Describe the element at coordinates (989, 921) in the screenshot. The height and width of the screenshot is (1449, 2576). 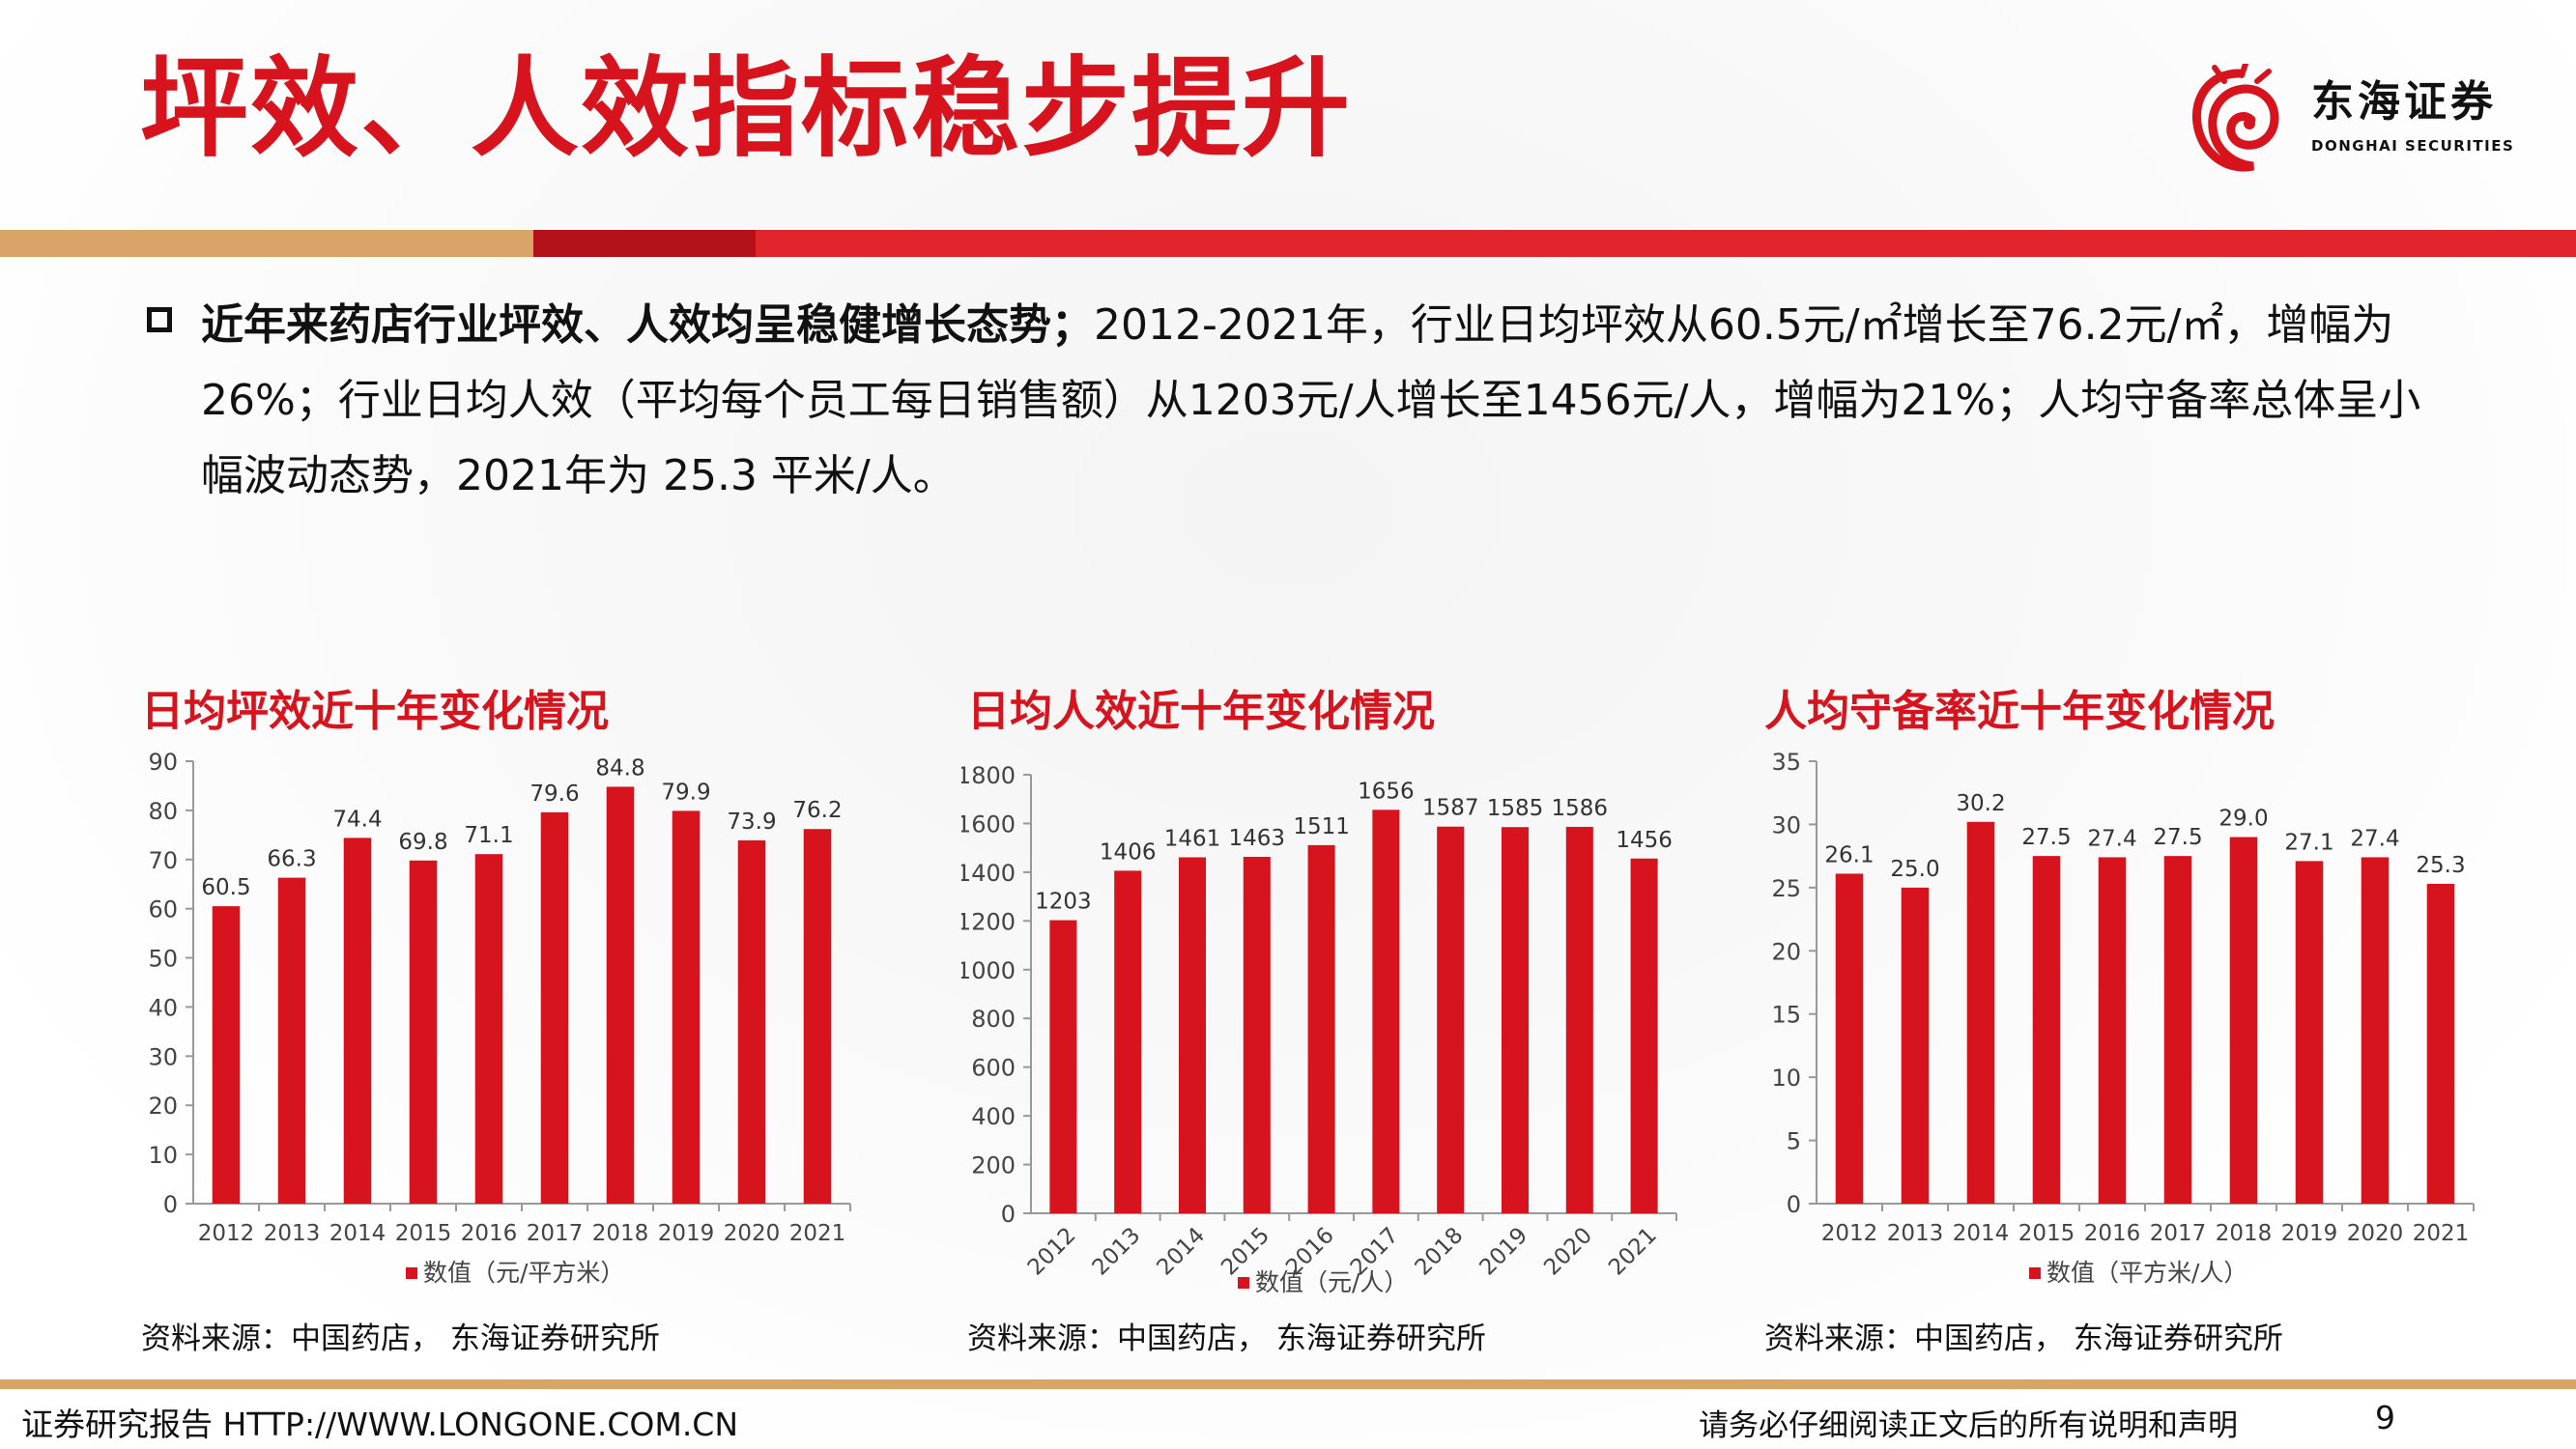
I see `y-tick-label: 1200` at that location.